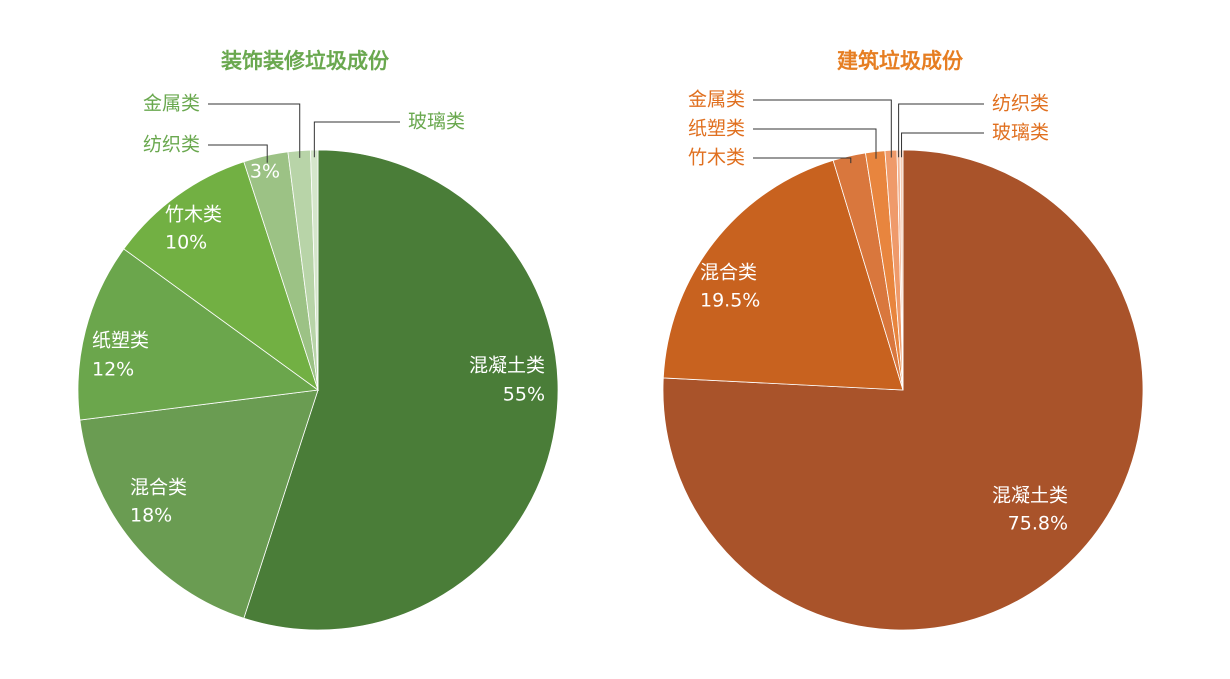 This screenshot has width=1230, height=679. What do you see at coordinates (151, 516) in the screenshot?
I see `value-label: 18%` at bounding box center [151, 516].